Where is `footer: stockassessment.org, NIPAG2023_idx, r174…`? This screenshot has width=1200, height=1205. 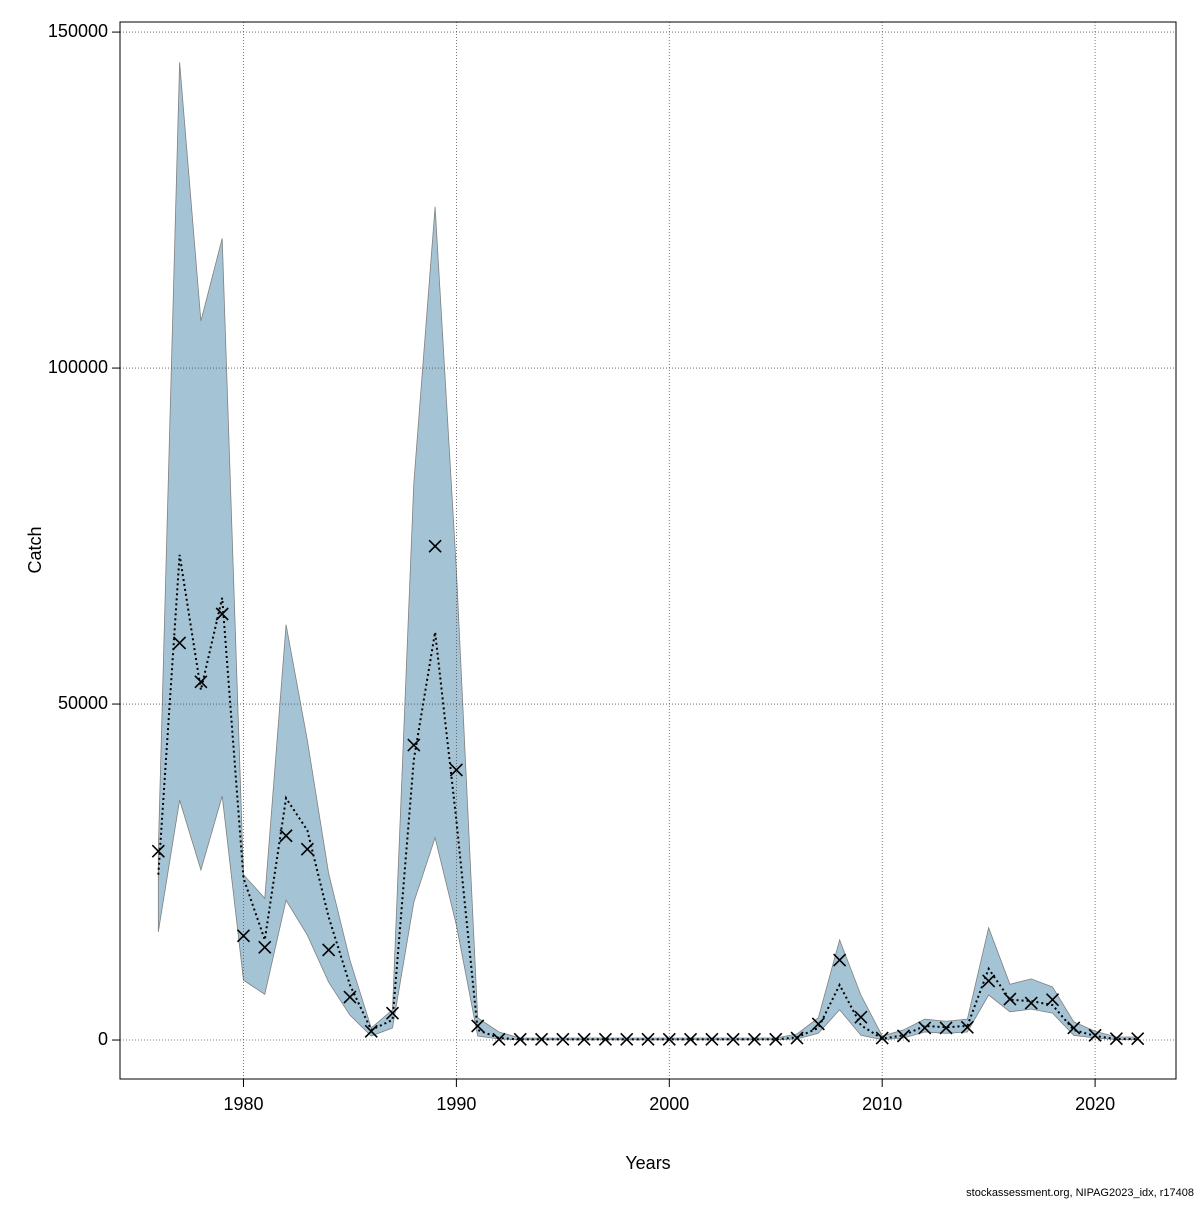
footer: stockassessment.org, NIPAG2023_idx, r174… is located at coordinates (1080, 1193).